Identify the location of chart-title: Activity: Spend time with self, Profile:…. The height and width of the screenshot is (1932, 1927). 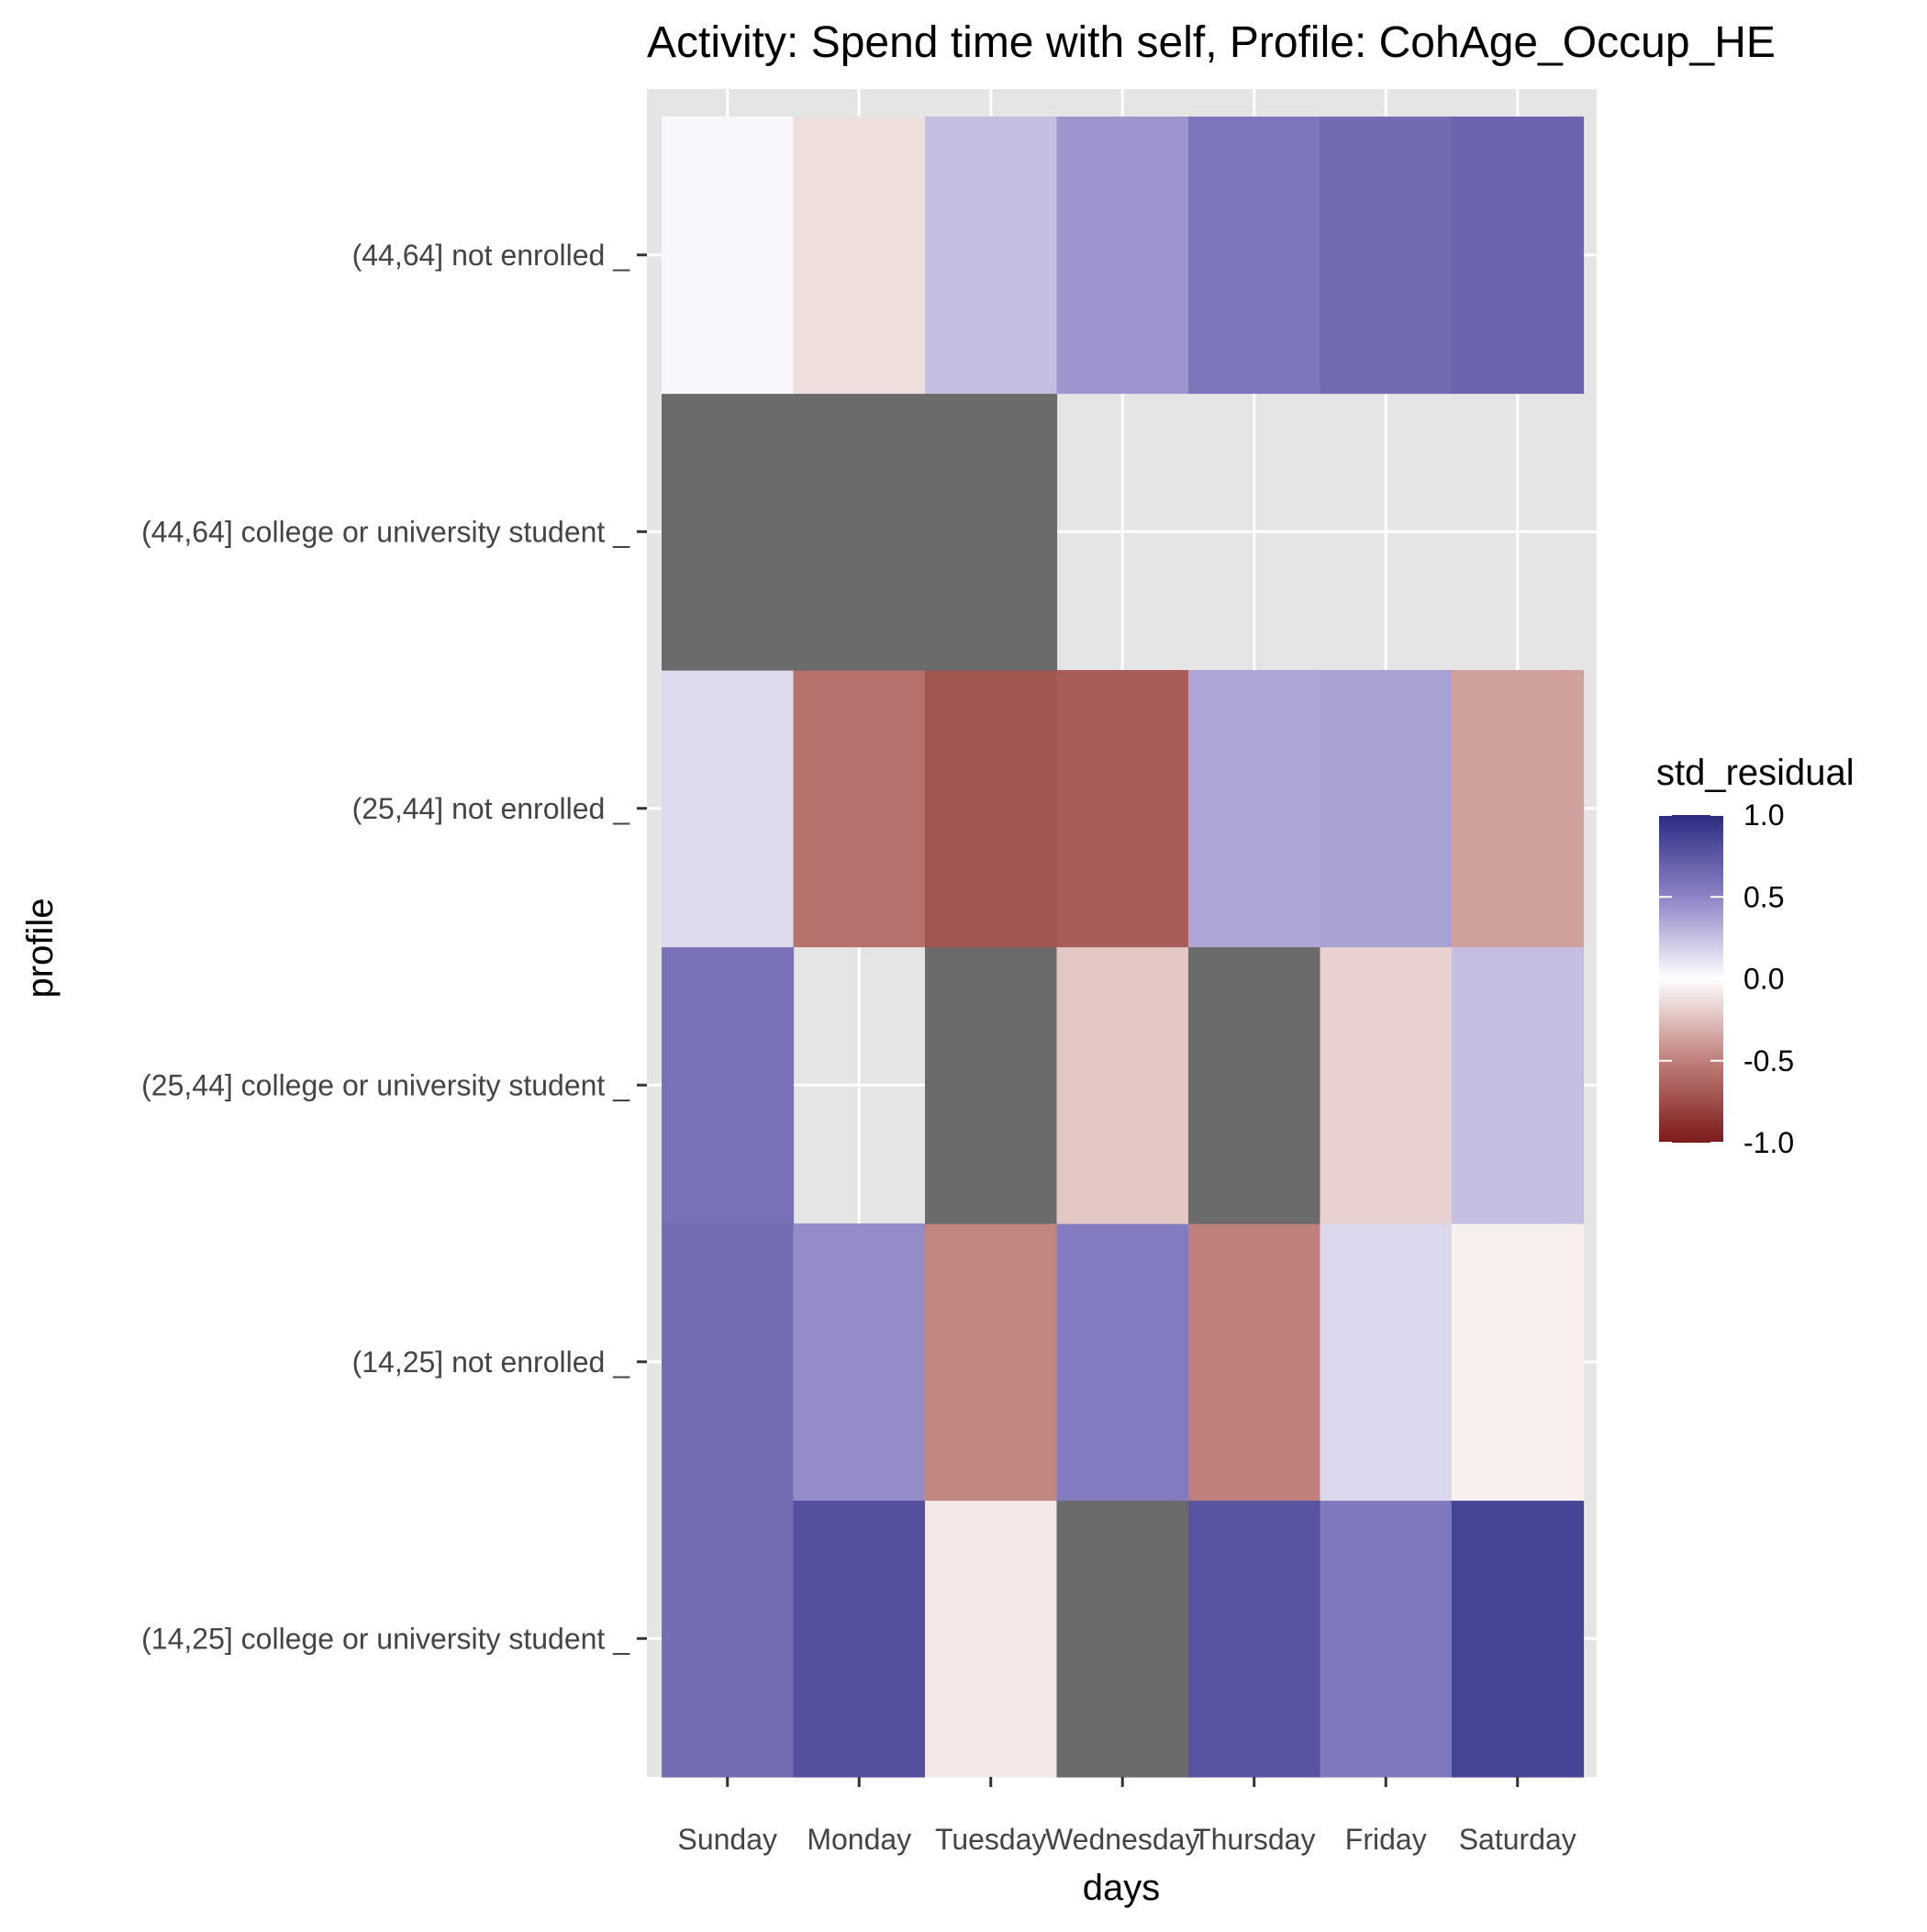
(1211, 42).